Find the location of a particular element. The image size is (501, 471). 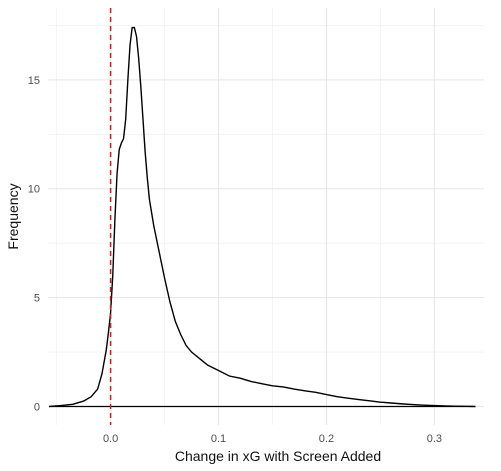

x-tick-label: 0.3 is located at coordinates (434, 439).